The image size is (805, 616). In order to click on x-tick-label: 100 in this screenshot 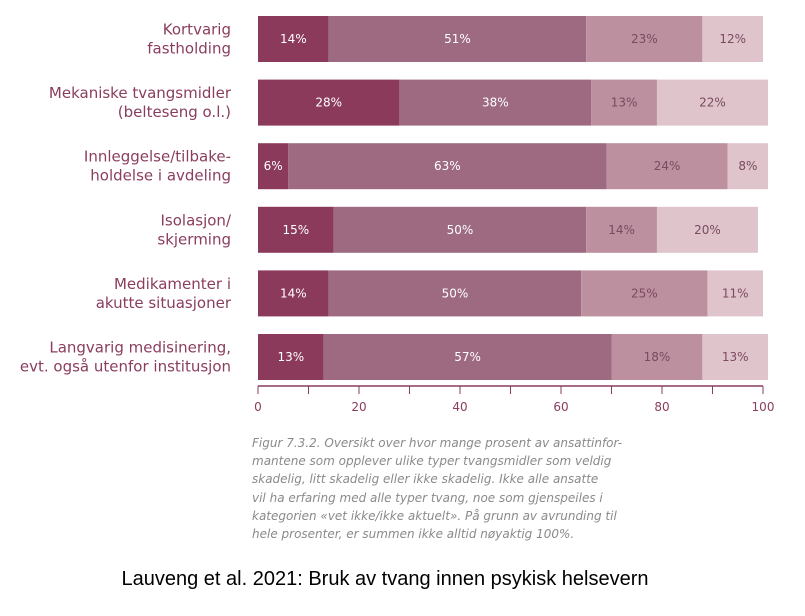, I will do `click(763, 407)`.